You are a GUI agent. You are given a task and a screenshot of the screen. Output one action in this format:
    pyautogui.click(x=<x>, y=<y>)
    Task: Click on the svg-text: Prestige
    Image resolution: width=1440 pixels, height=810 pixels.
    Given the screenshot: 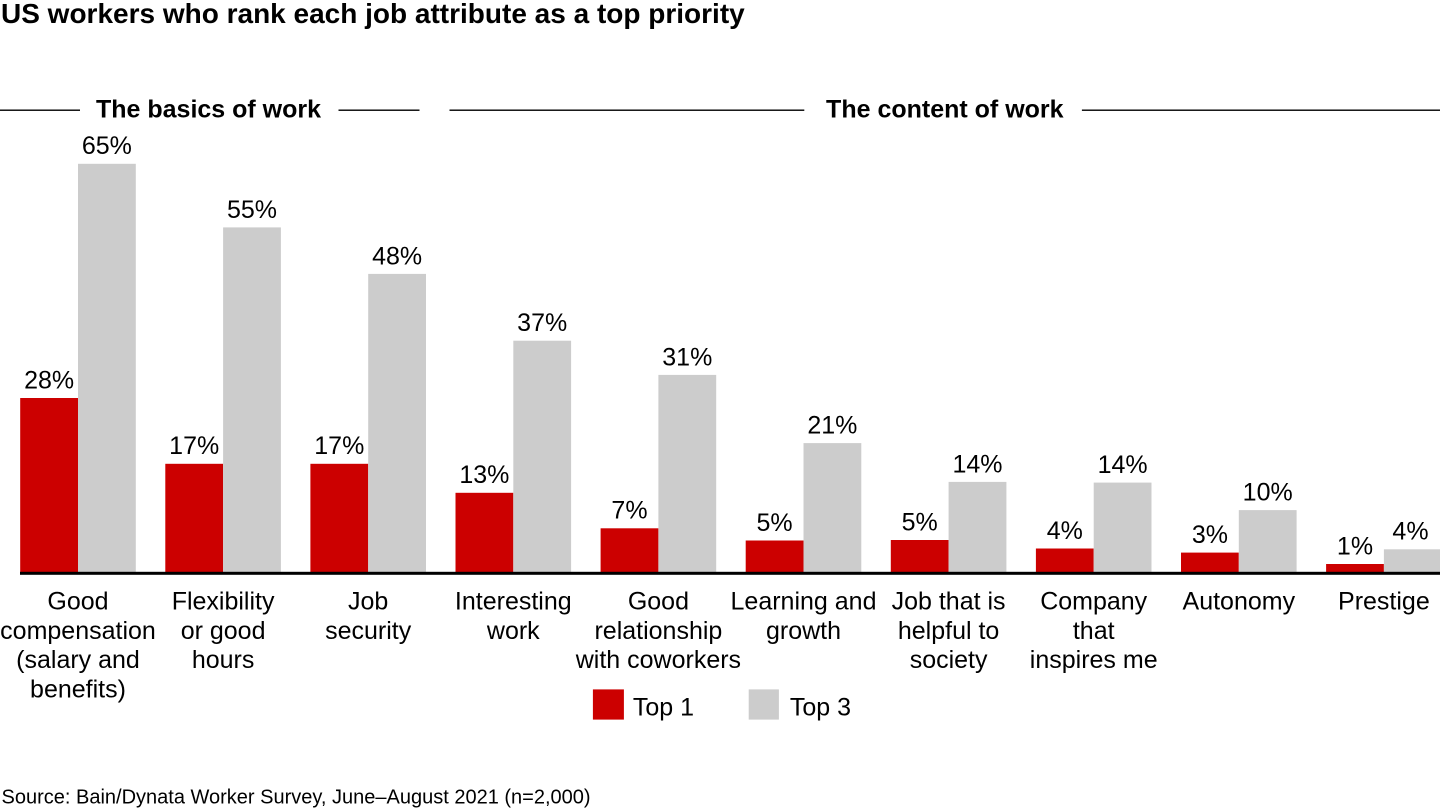 What is the action you would take?
    pyautogui.click(x=1384, y=601)
    